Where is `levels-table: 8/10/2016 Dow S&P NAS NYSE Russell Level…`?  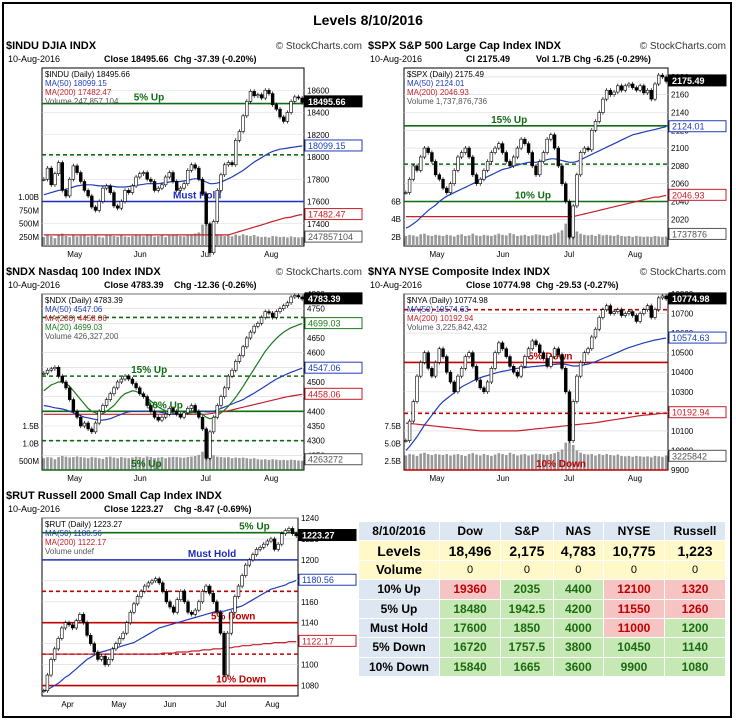
levels-table: 8/10/2016 Dow S&P NAS NYSE Russell Level… is located at coordinates (542, 599).